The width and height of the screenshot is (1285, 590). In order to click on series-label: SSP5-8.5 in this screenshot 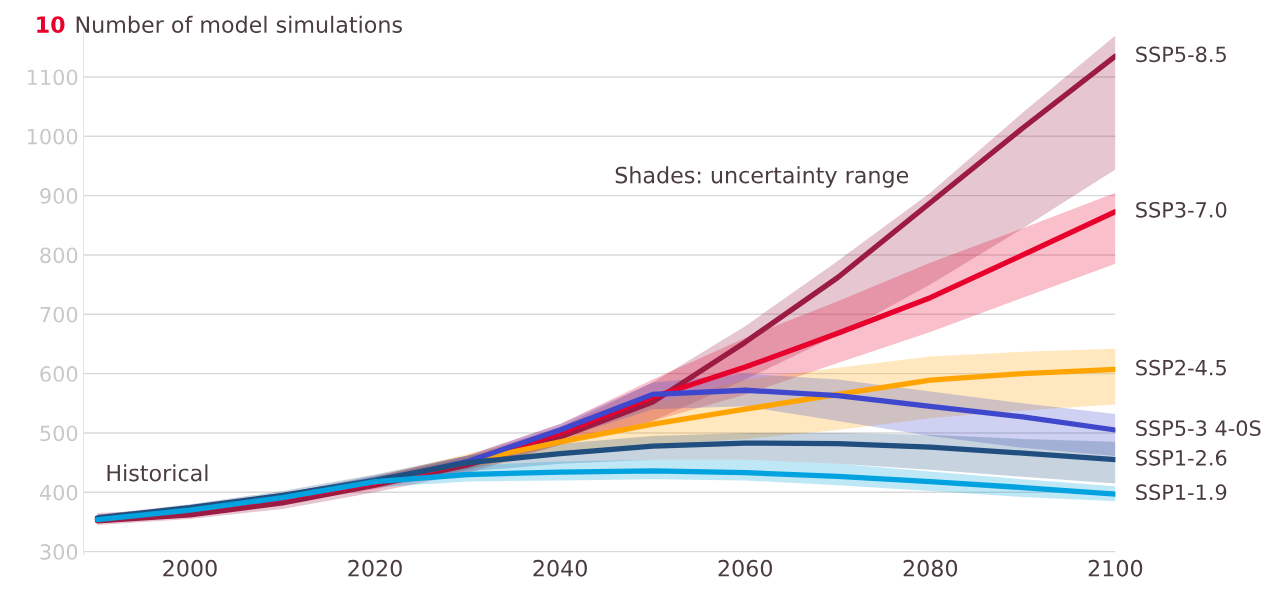, I will do `click(1181, 54)`.